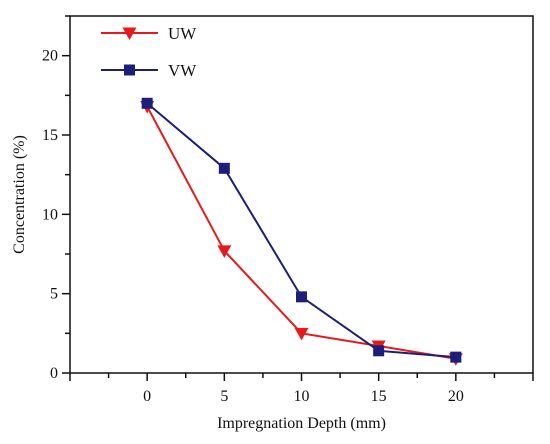  I want to click on y-axis: 0 5 10 15 20, so click(56, 198).